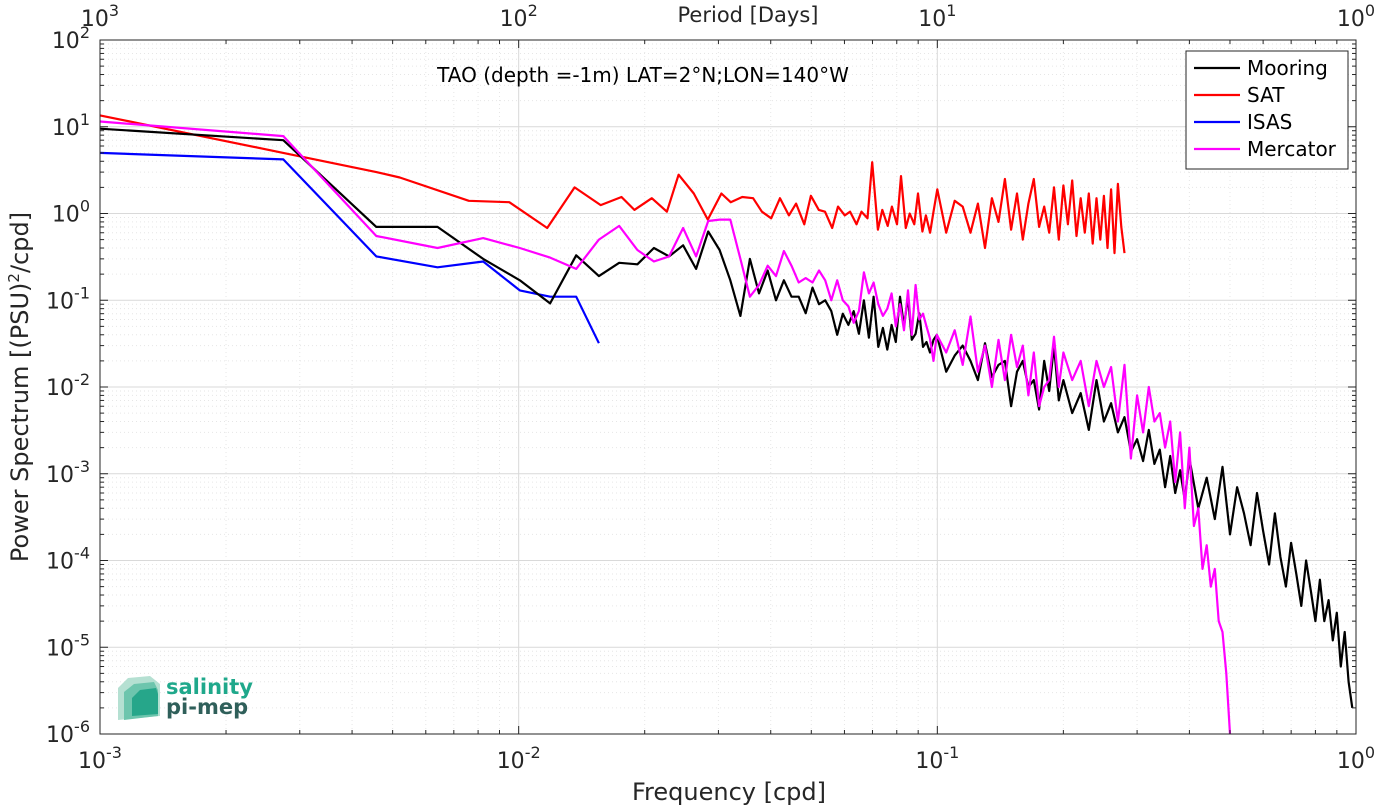 This screenshot has height=809, width=1383. What do you see at coordinates (207, 707) in the screenshot?
I see `logo-text-line2: pi-mep` at bounding box center [207, 707].